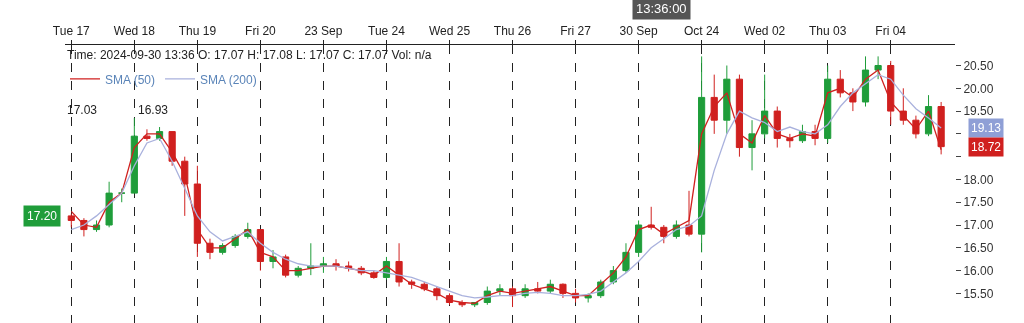  Describe the element at coordinates (576, 31) in the screenshot. I see `x-tick-label: Fri 27` at that location.